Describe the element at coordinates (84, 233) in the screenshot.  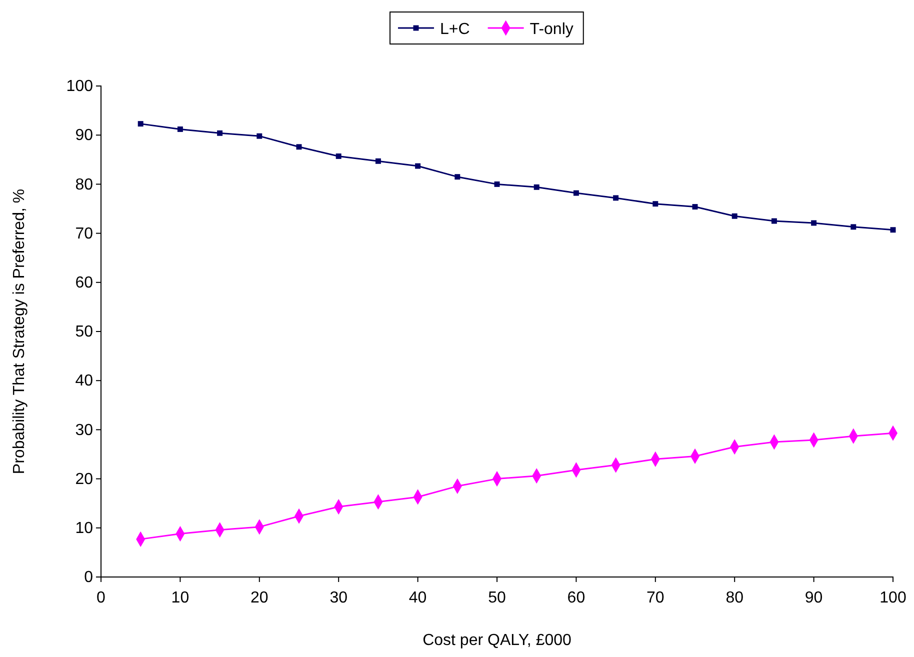
I see `y-tick-label: 70` at that location.